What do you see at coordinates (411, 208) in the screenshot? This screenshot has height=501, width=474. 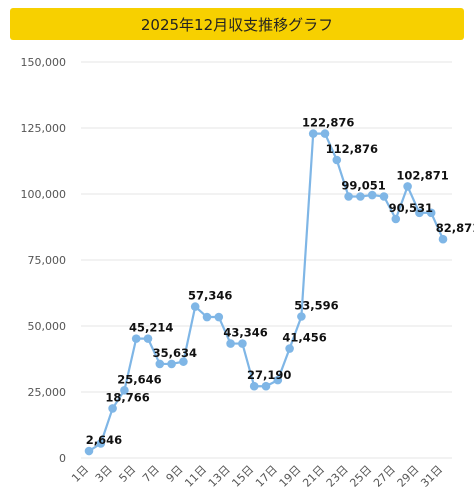 I see `data-label: 90,531` at bounding box center [411, 208].